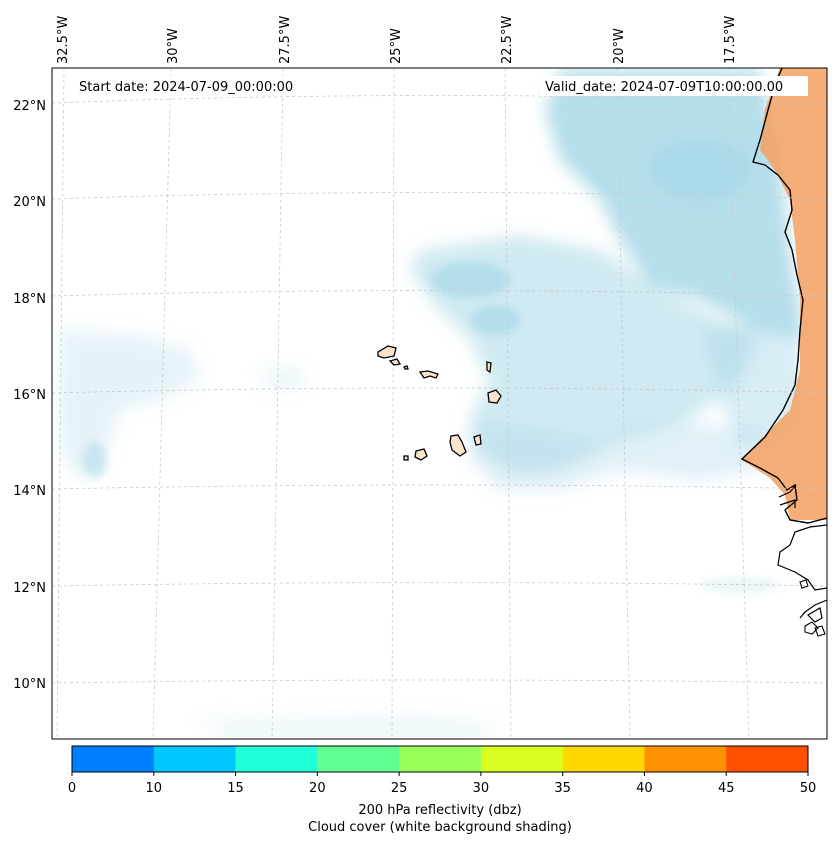 Image resolution: width=837 pixels, height=843 pixels. I want to click on lat-label: 16°N, so click(29, 395).